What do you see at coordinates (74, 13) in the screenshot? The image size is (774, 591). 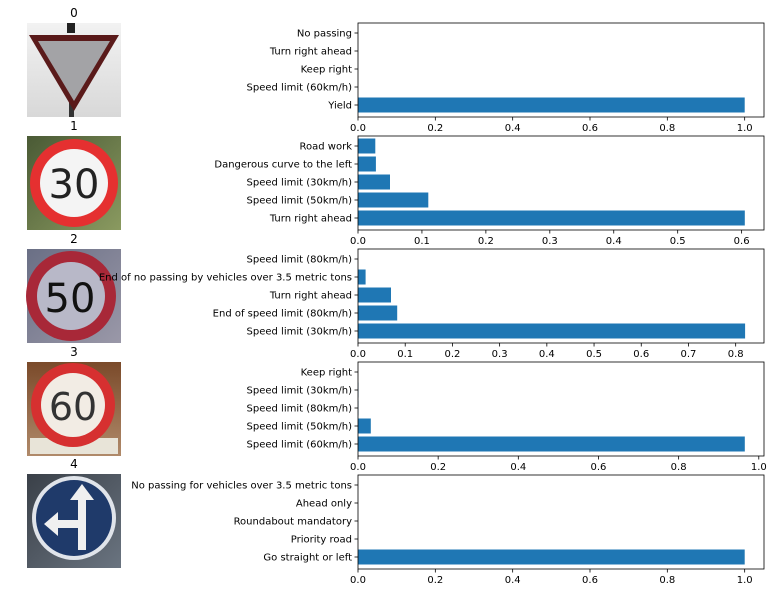 I see `image-title-0: 0` at bounding box center [74, 13].